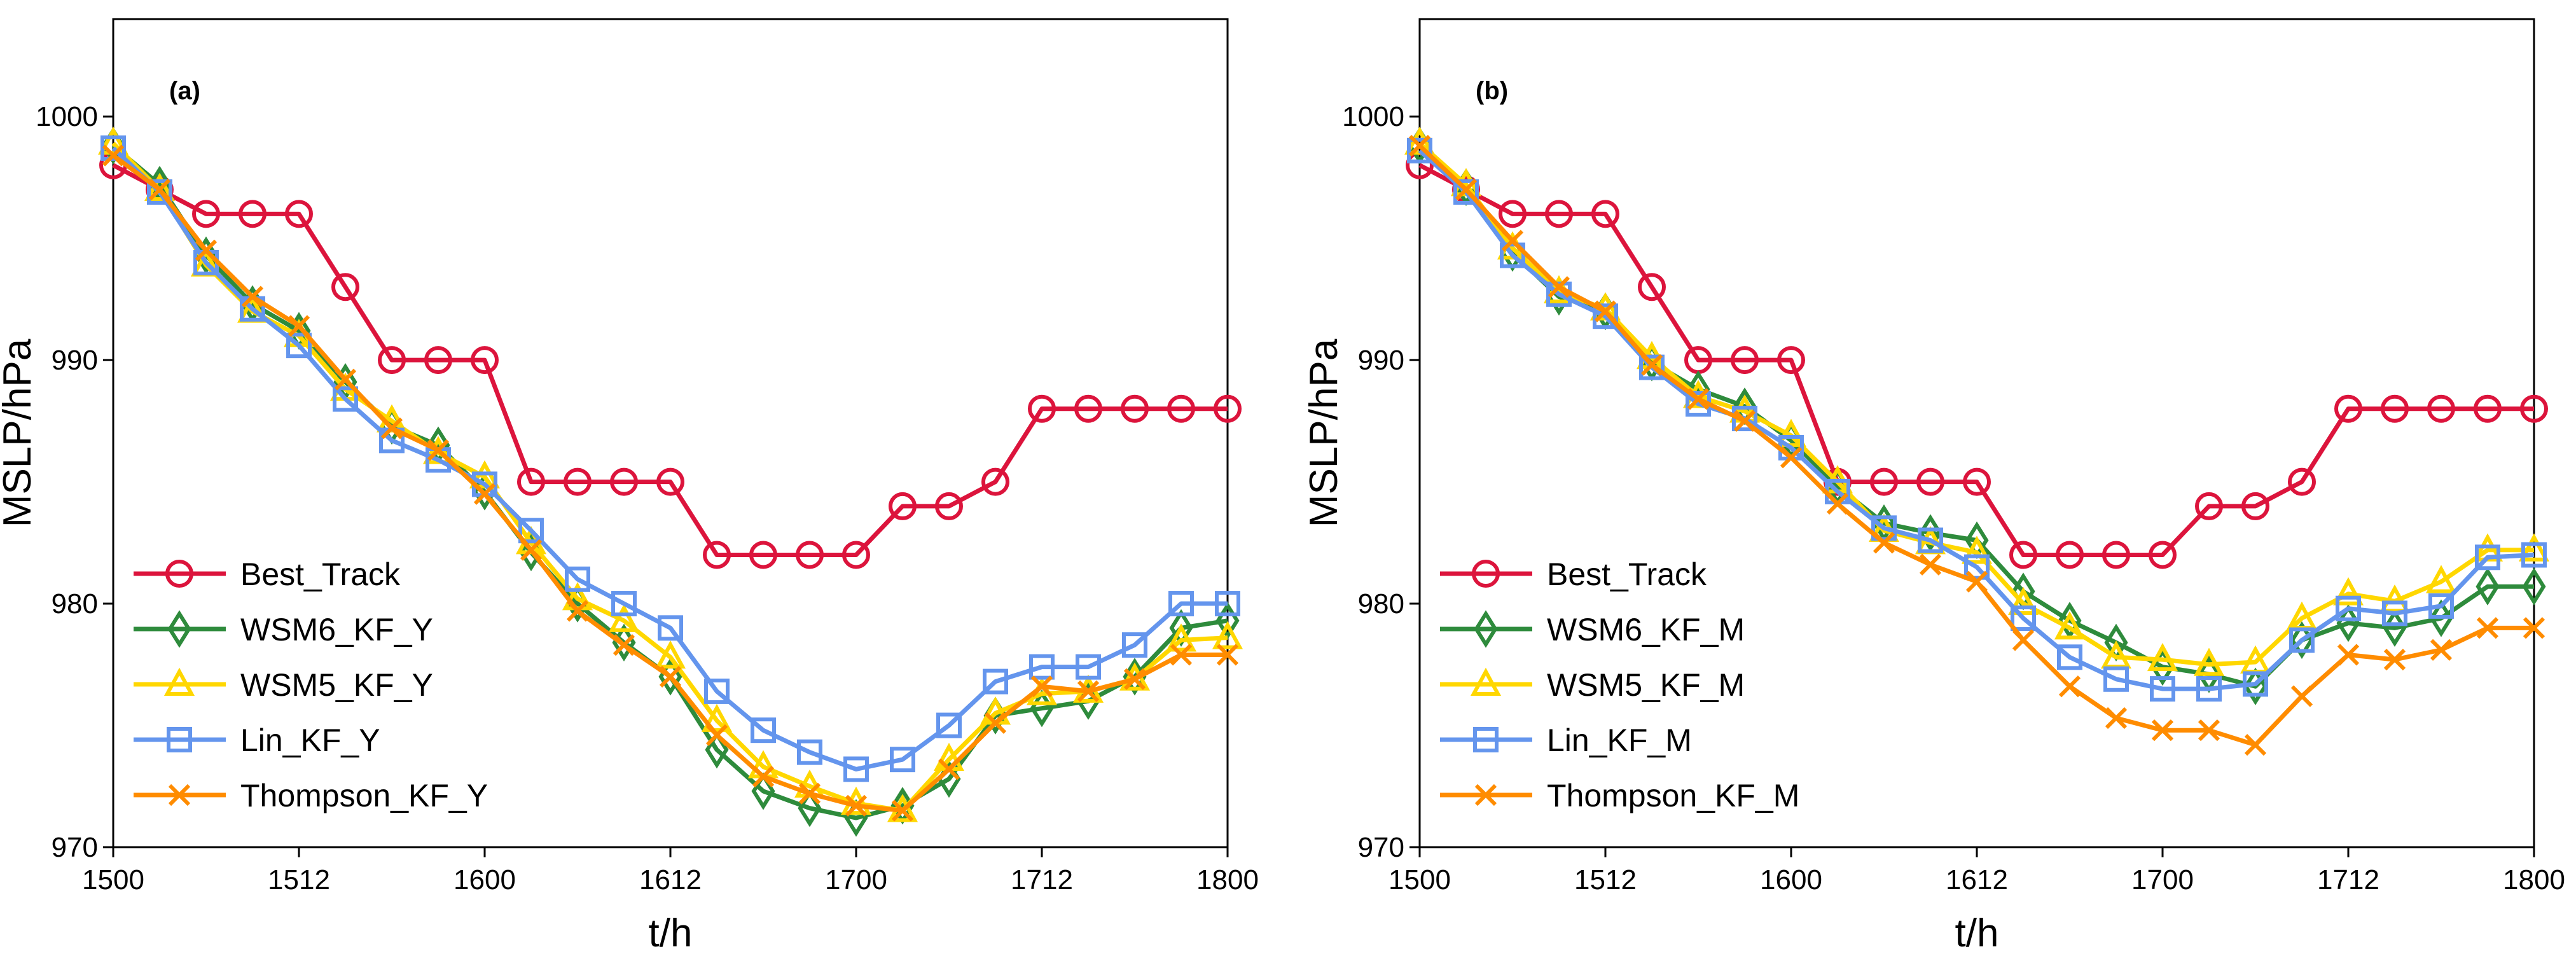 The height and width of the screenshot is (968, 2576). Describe the element at coordinates (1619, 741) in the screenshot. I see `legend-label: Lin_KF_M` at that location.